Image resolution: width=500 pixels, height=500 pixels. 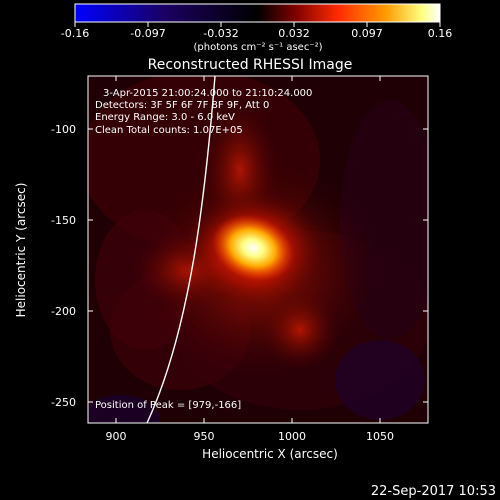 What do you see at coordinates (116, 436) in the screenshot?
I see `x-tick-label: 900` at bounding box center [116, 436].